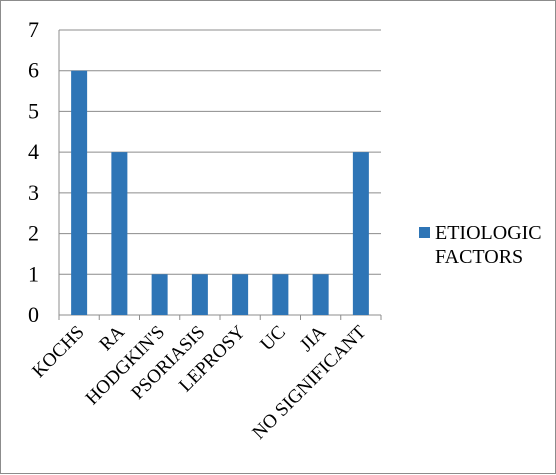  Describe the element at coordinates (33, 233) in the screenshot. I see `y-tick-label: 2` at that location.